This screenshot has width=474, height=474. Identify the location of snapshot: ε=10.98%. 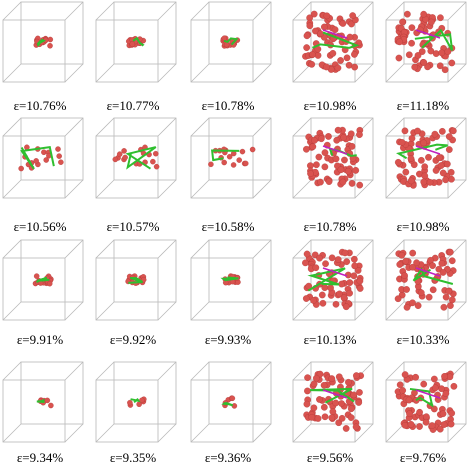
(426, 175).